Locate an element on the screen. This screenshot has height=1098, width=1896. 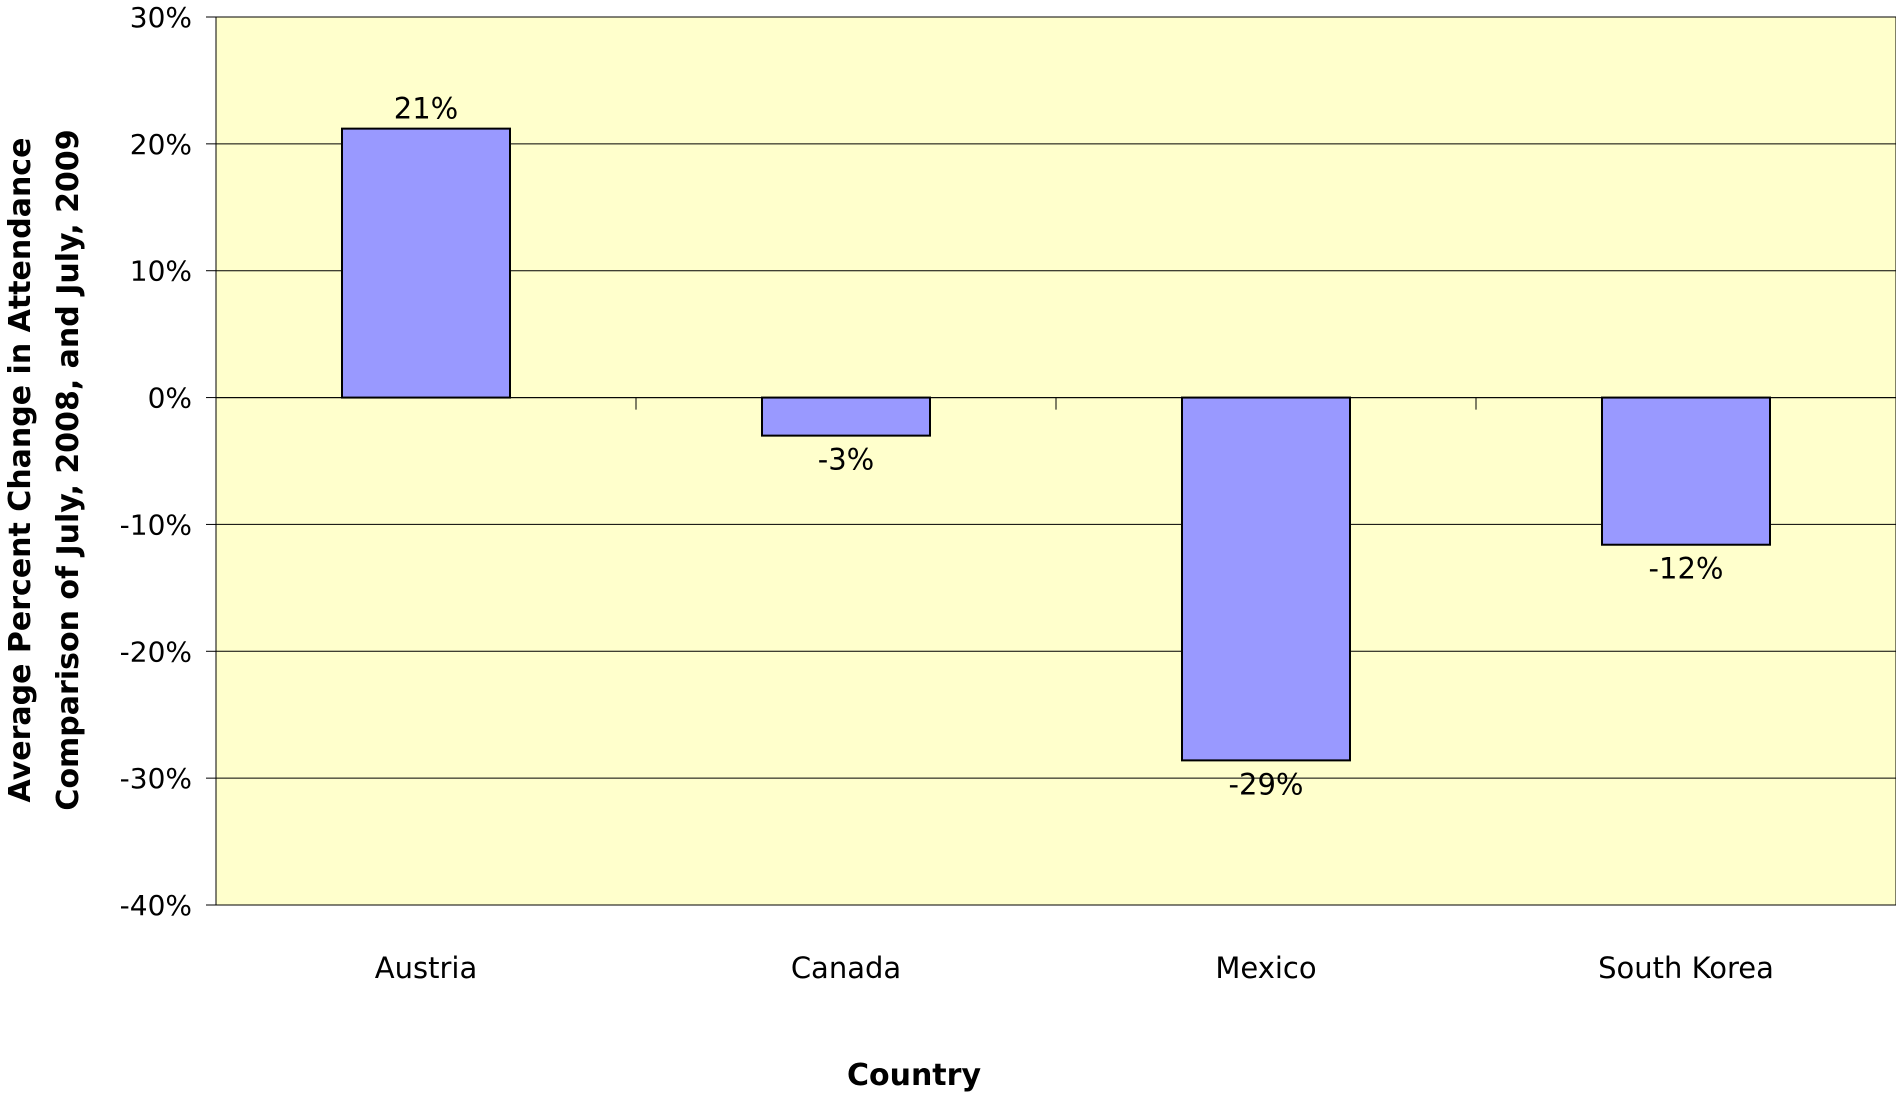
bar-south-korea is located at coordinates (1686, 471).